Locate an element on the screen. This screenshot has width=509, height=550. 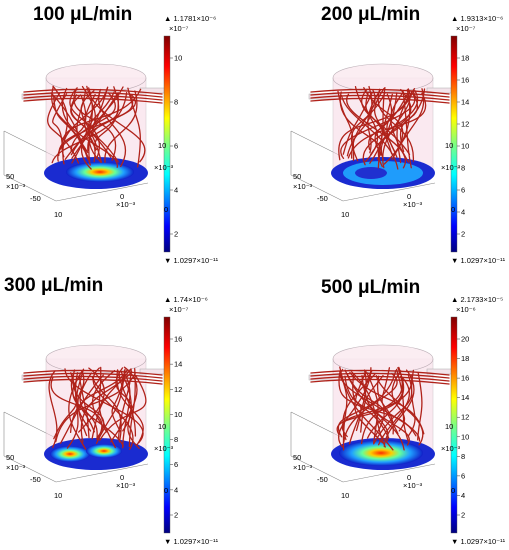
colorbar-max-label: ▲ 2.1733×10⁻⁵ is located at coordinates (477, 299).